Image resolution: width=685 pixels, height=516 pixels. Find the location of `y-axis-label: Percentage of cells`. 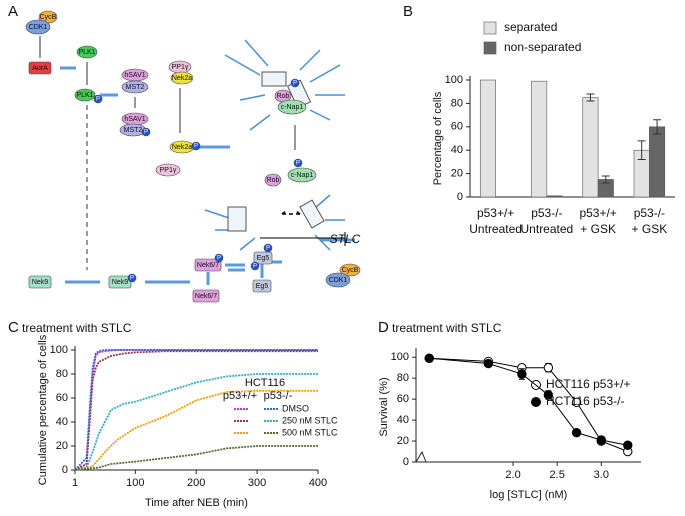

y-axis-label: Percentage of cells is located at coordinates (438, 138).